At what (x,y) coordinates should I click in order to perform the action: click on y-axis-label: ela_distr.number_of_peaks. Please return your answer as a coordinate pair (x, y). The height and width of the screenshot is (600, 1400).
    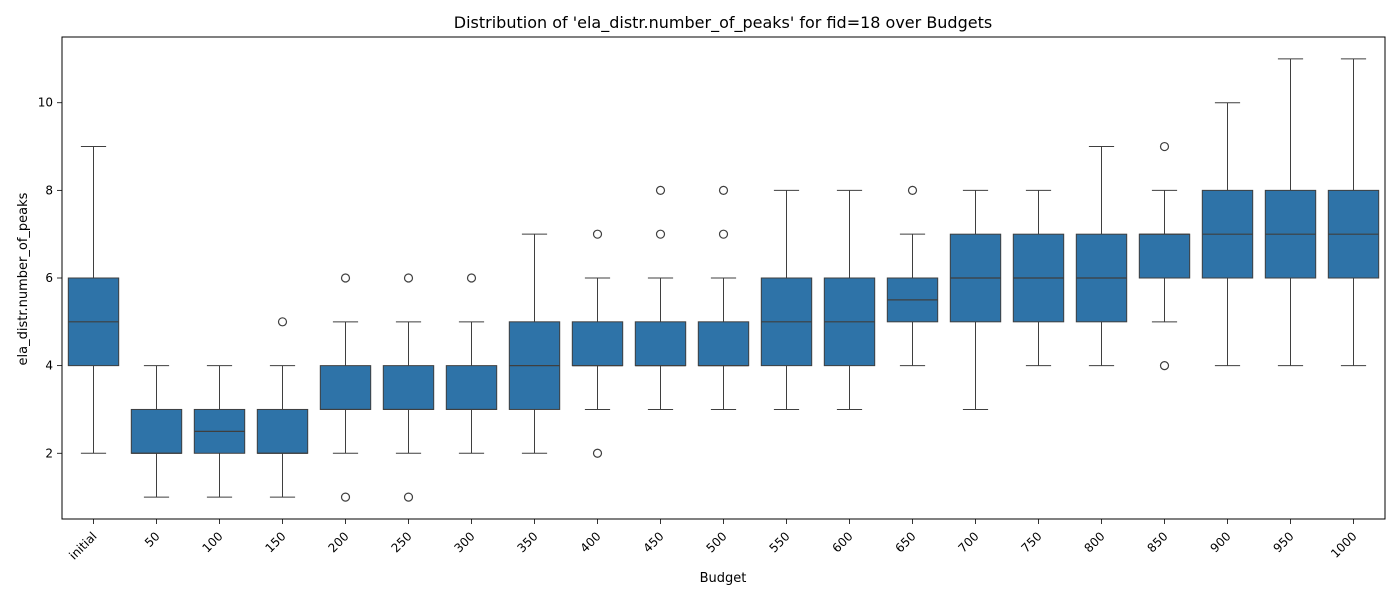
    Looking at the image, I should click on (23, 278).